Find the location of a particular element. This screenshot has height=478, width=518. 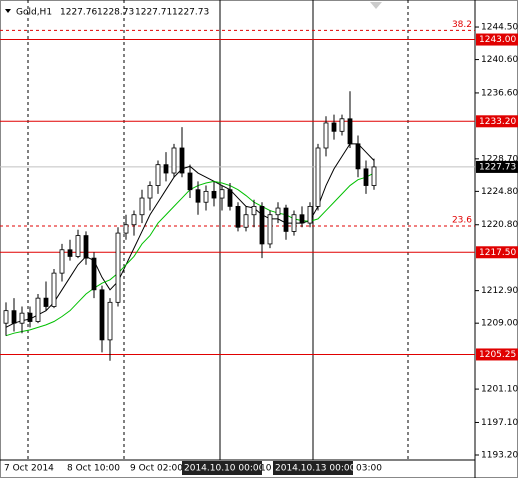

y-tick-label: 1209.00 is located at coordinates (499, 324).